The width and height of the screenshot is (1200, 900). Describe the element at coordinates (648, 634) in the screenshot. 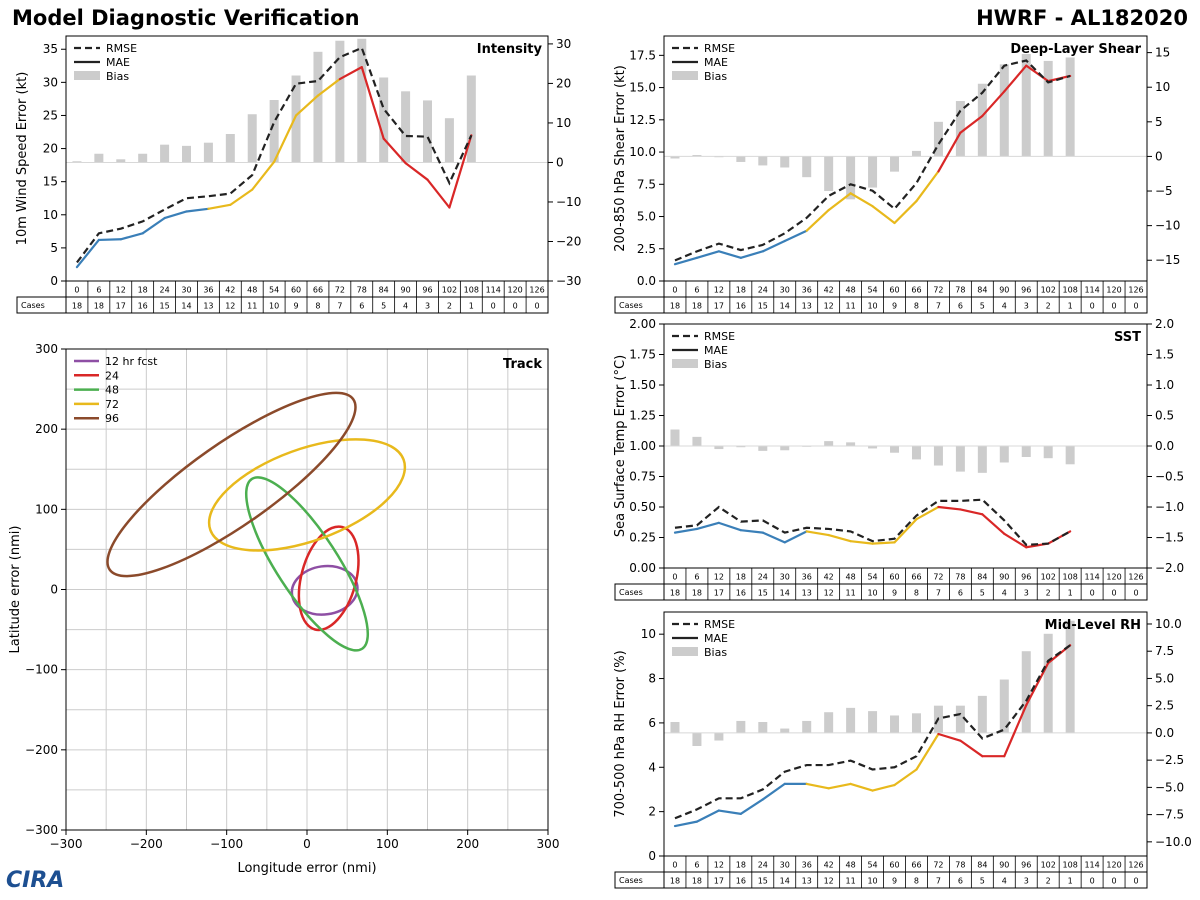

I see `y-tick-label: 10` at that location.